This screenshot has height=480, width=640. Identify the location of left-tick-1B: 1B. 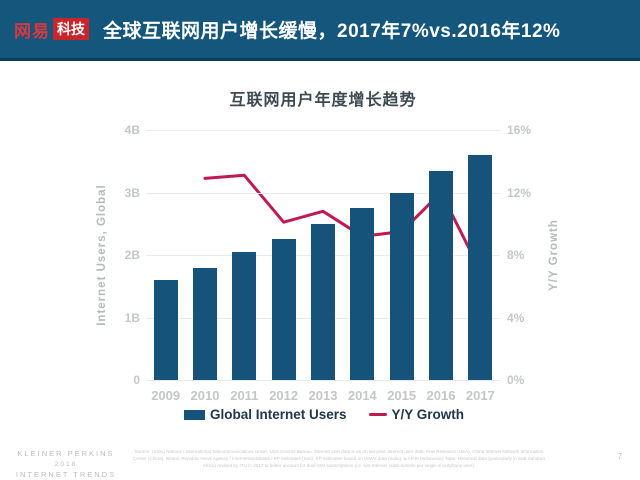
(132, 317).